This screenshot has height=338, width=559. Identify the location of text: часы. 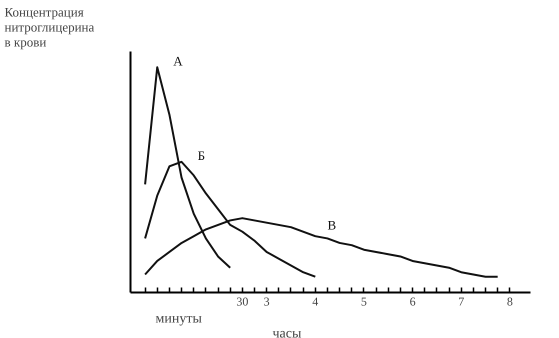
(287, 332).